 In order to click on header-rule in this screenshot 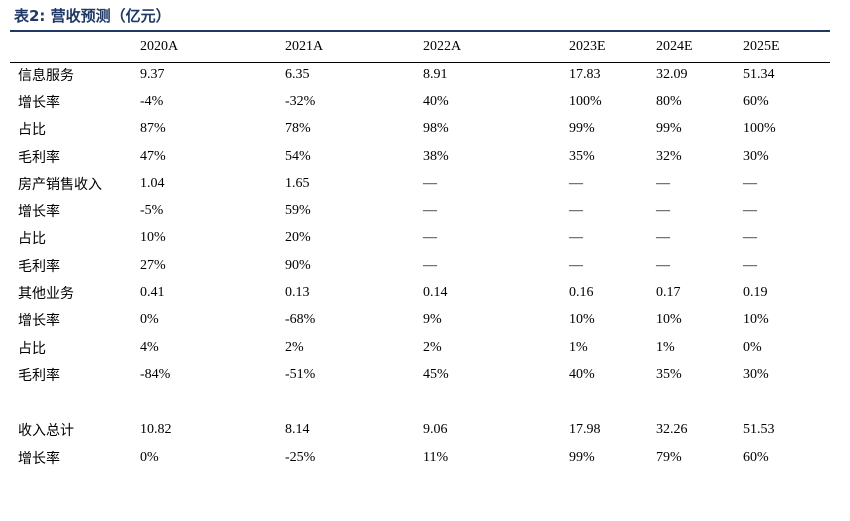, I will do `click(420, 62)`.